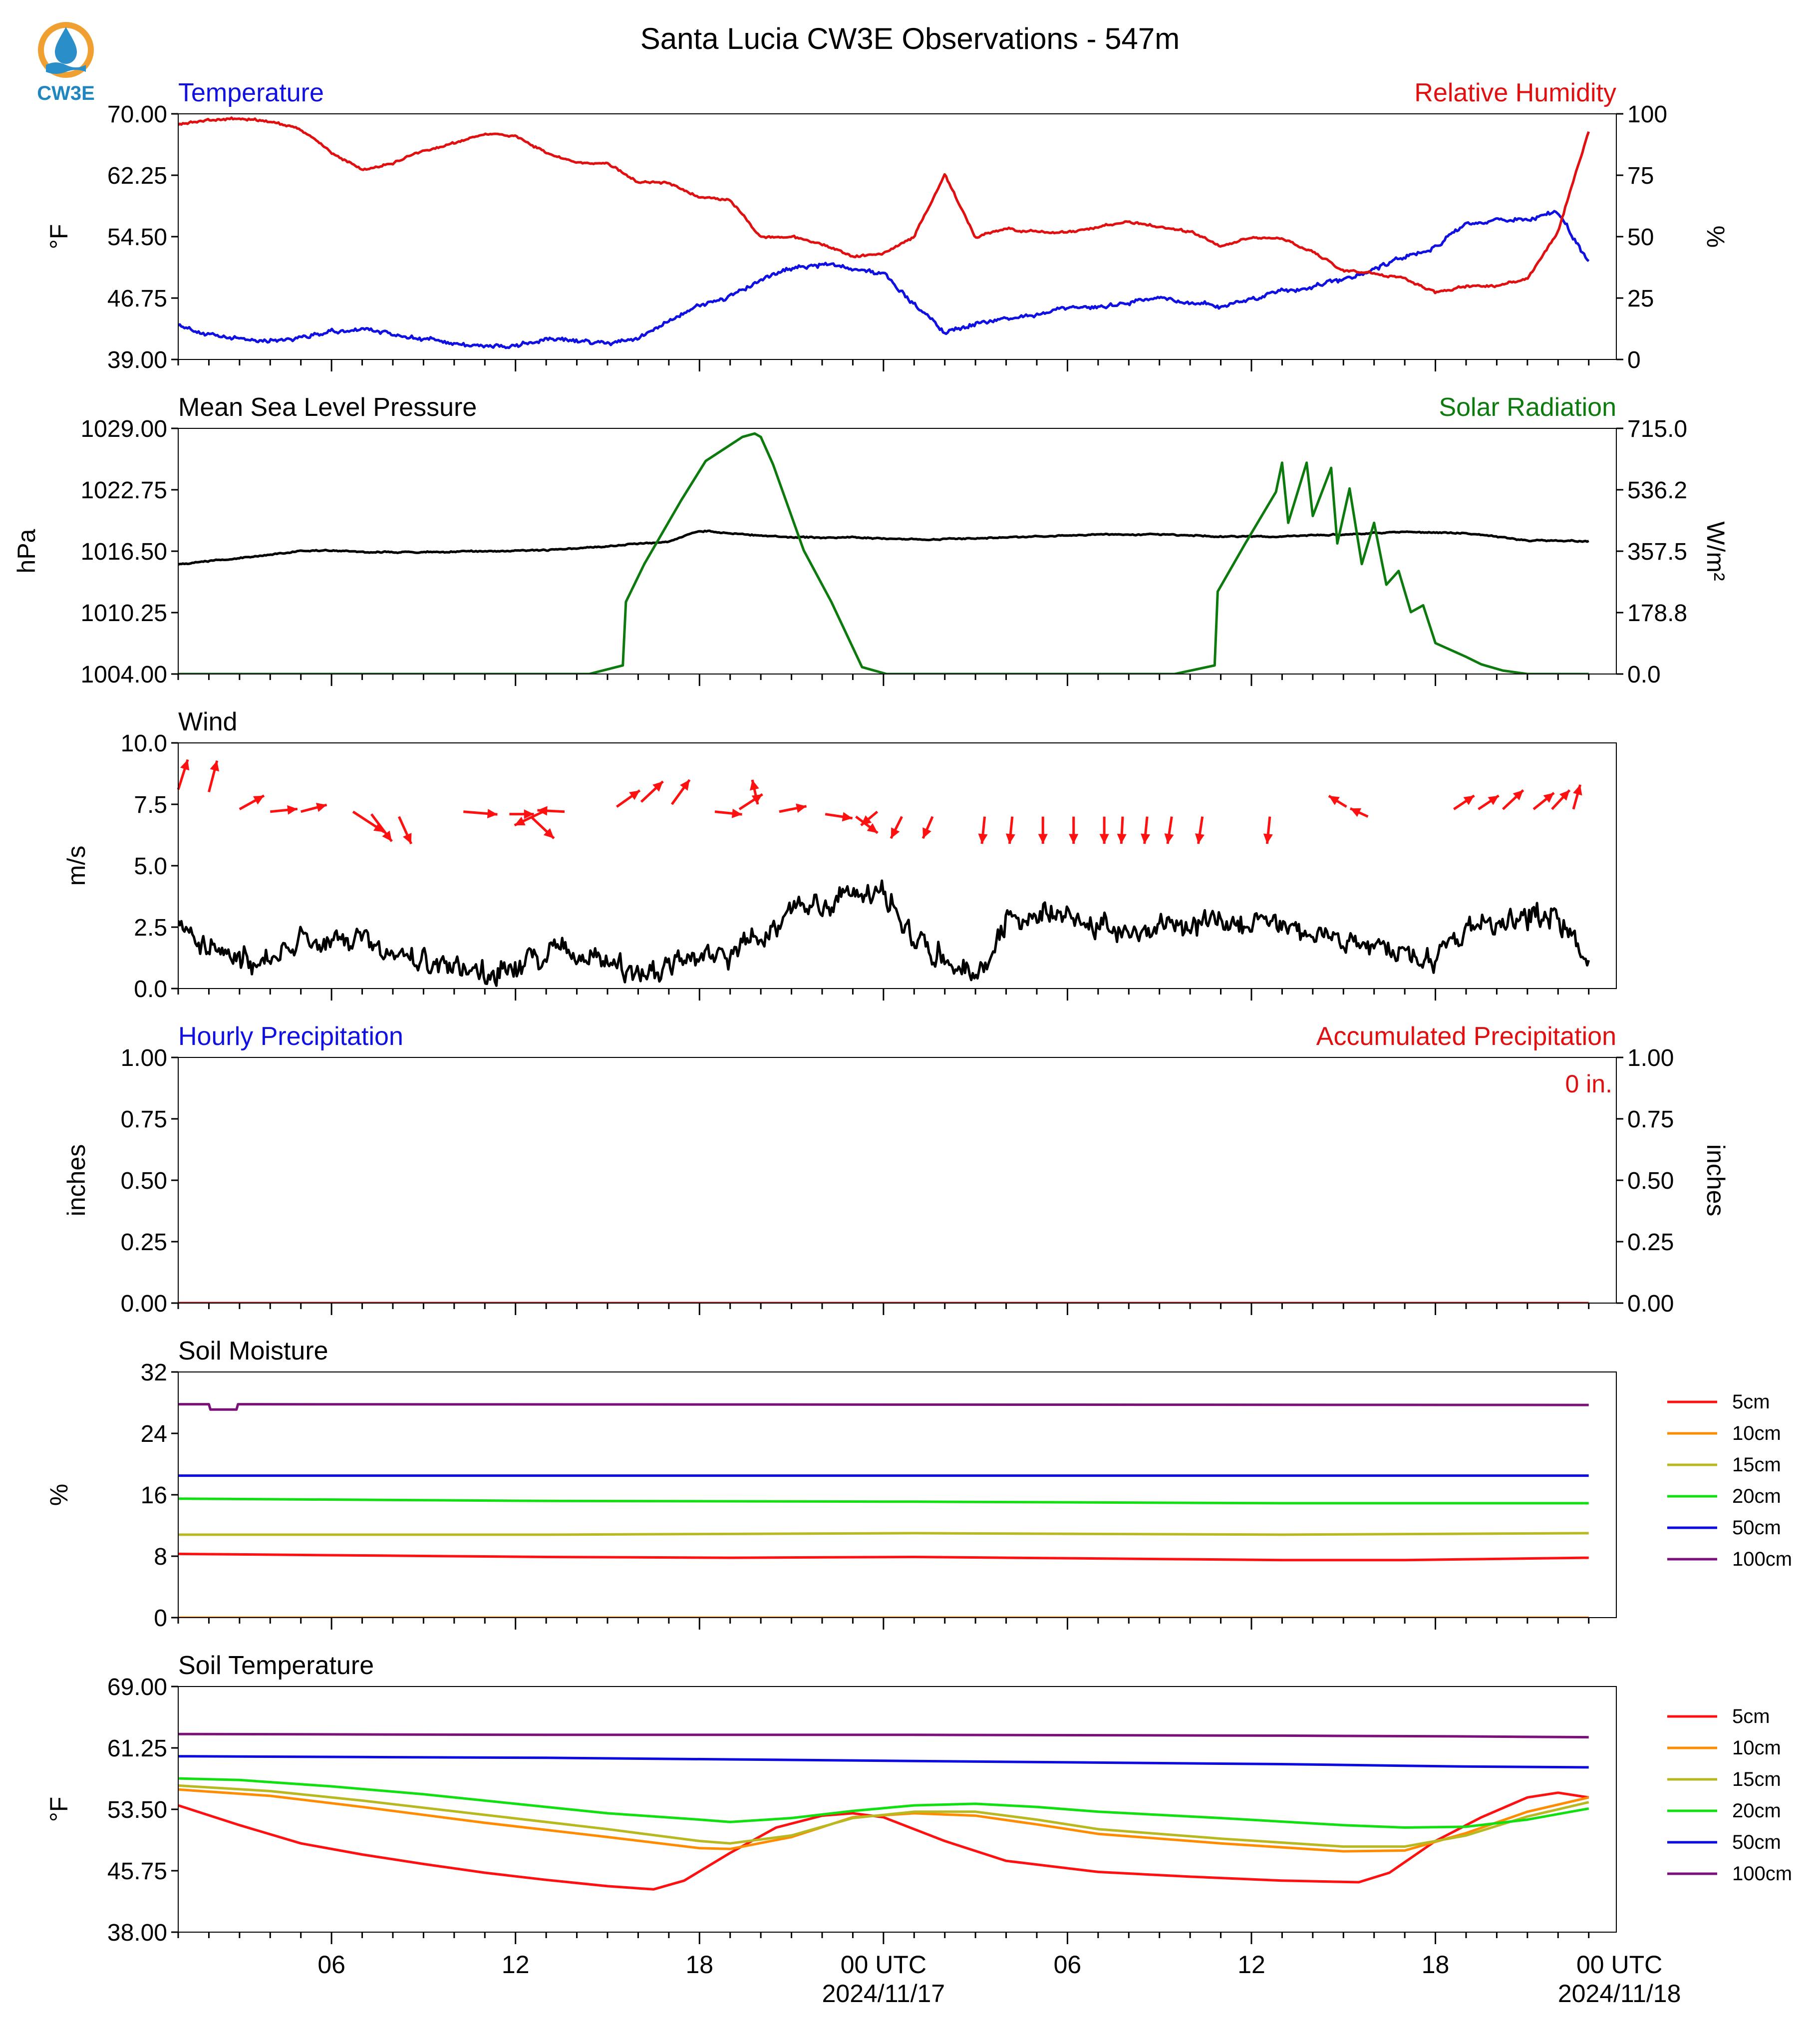  Describe the element at coordinates (883, 1816) in the screenshot. I see `series-line-15cm` at that location.